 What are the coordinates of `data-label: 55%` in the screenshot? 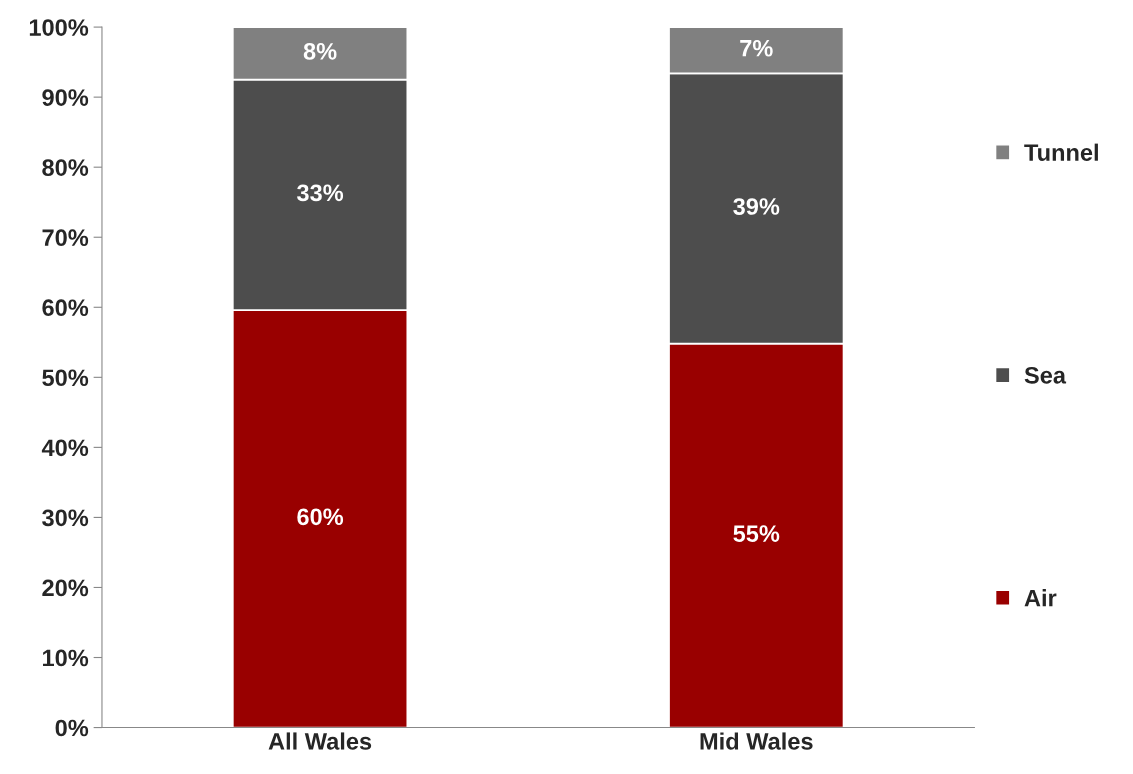 It's located at (756, 533).